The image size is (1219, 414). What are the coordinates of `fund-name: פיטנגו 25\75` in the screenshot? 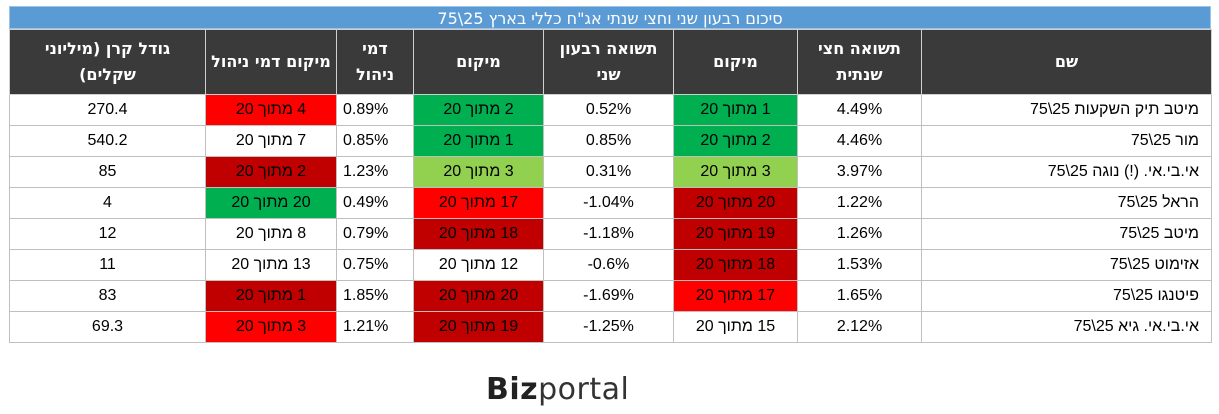 It's located at (1066, 296).